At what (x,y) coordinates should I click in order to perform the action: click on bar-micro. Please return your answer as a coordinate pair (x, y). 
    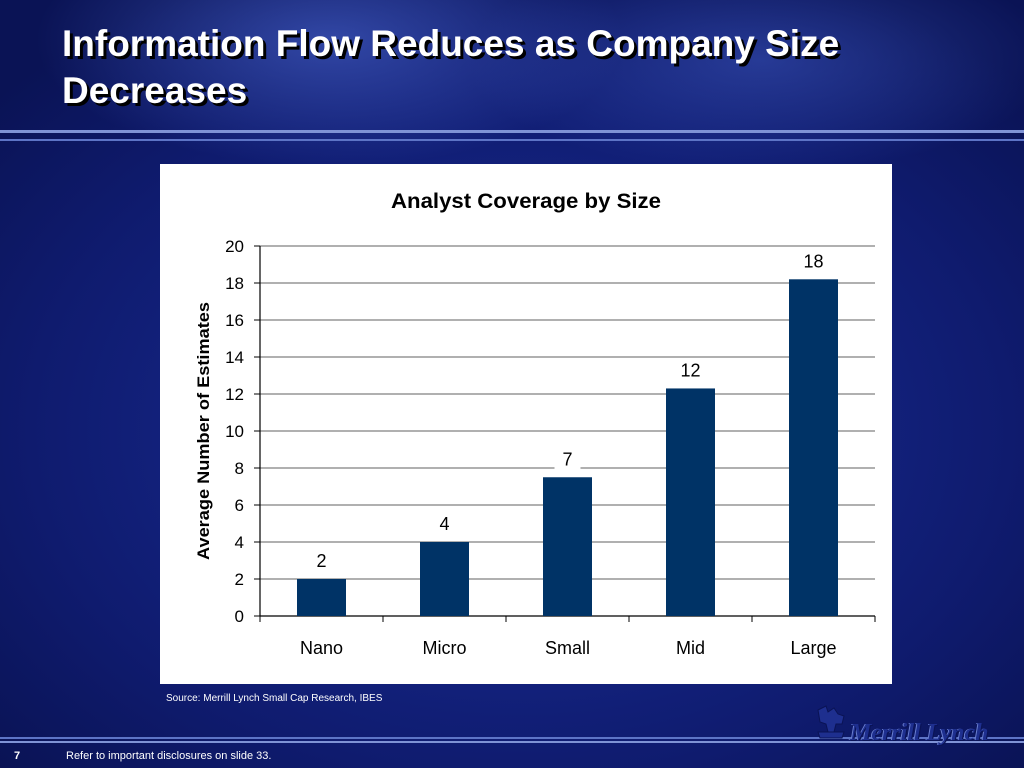
    Looking at the image, I should click on (444, 579).